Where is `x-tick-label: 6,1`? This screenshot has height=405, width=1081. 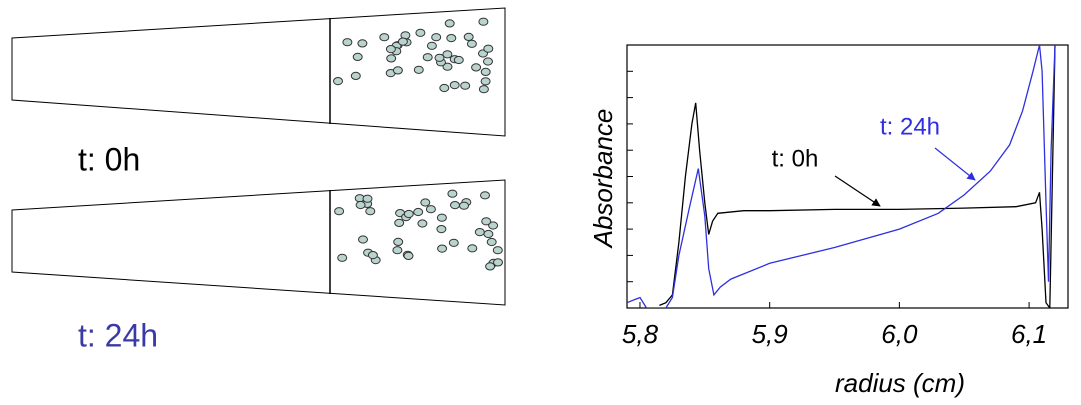
x-tick-label: 6,1 is located at coordinates (1029, 334).